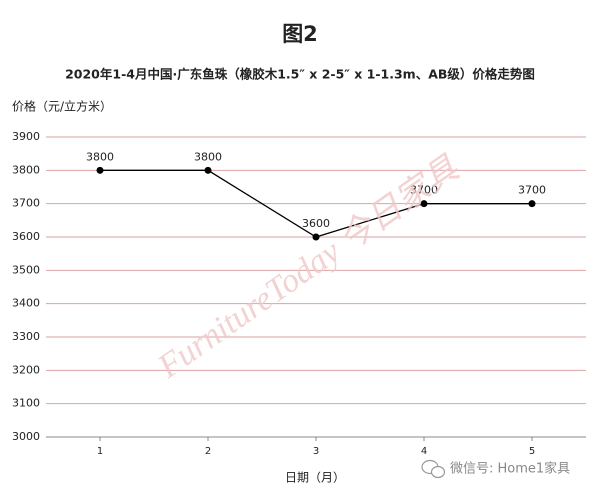 The image size is (600, 498). I want to click on y-tick-label: 3900, so click(26, 136).